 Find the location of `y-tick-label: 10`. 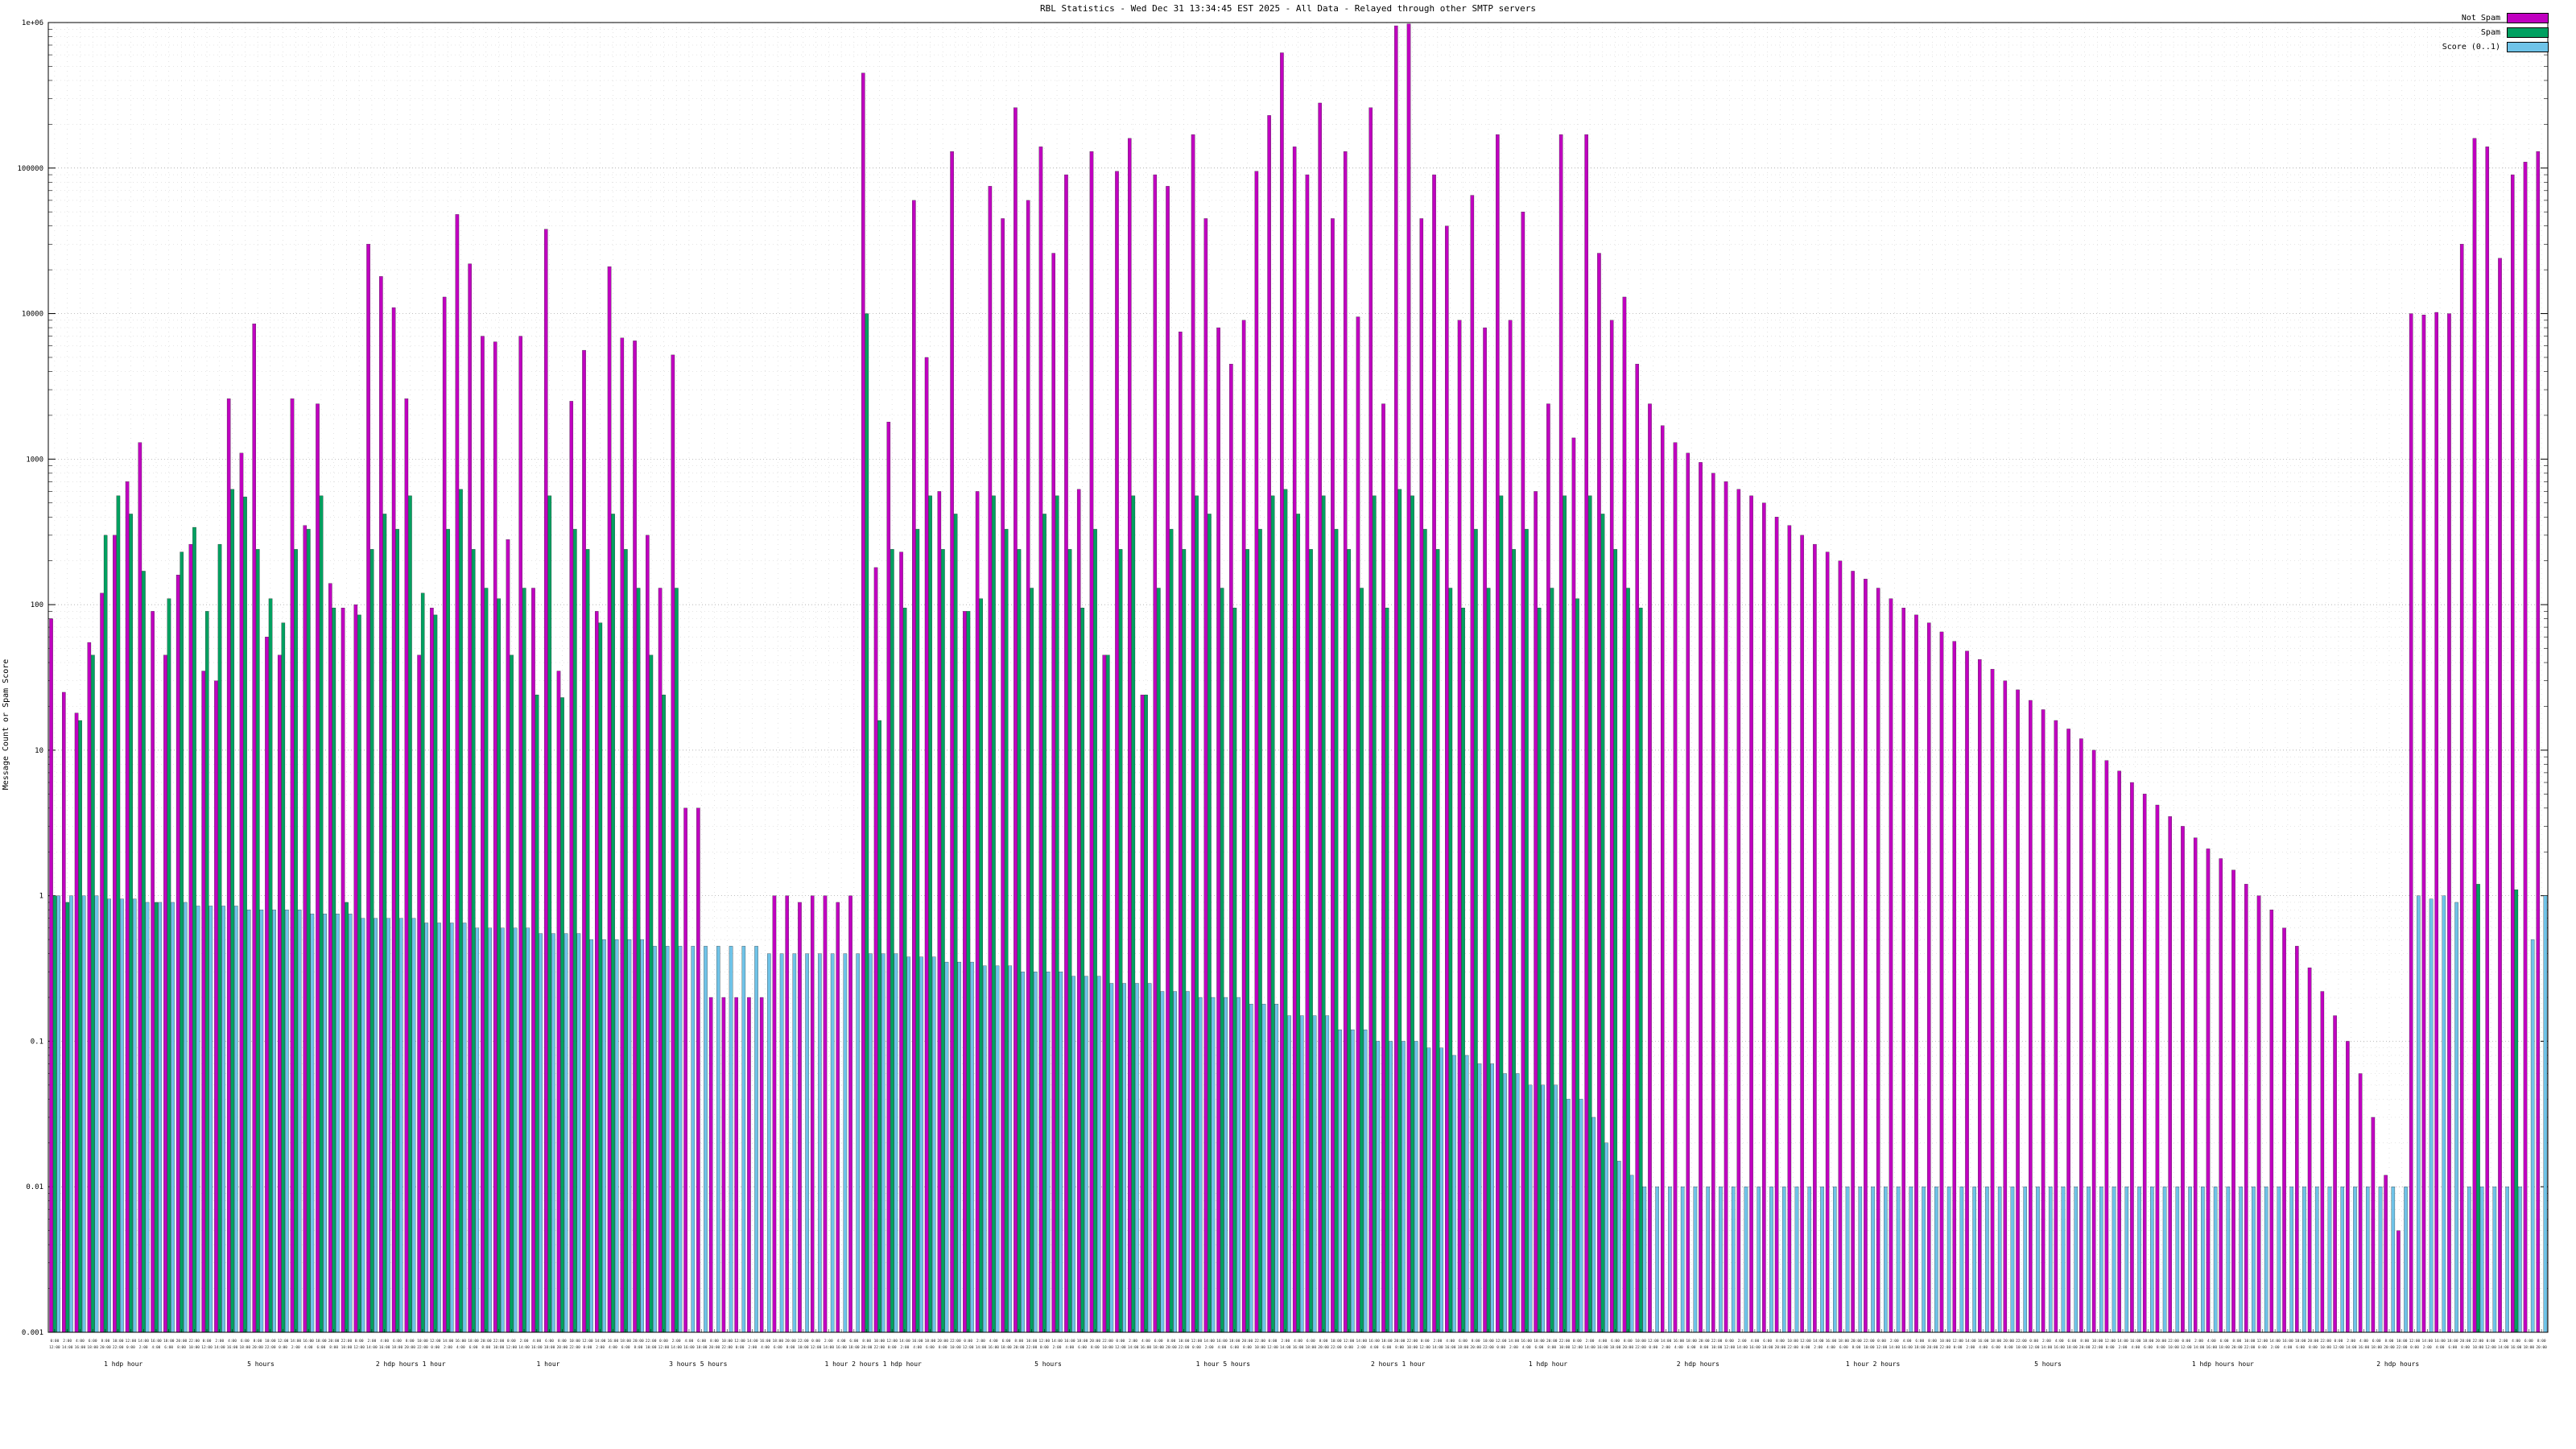

y-tick-label: 10 is located at coordinates (39, 751).